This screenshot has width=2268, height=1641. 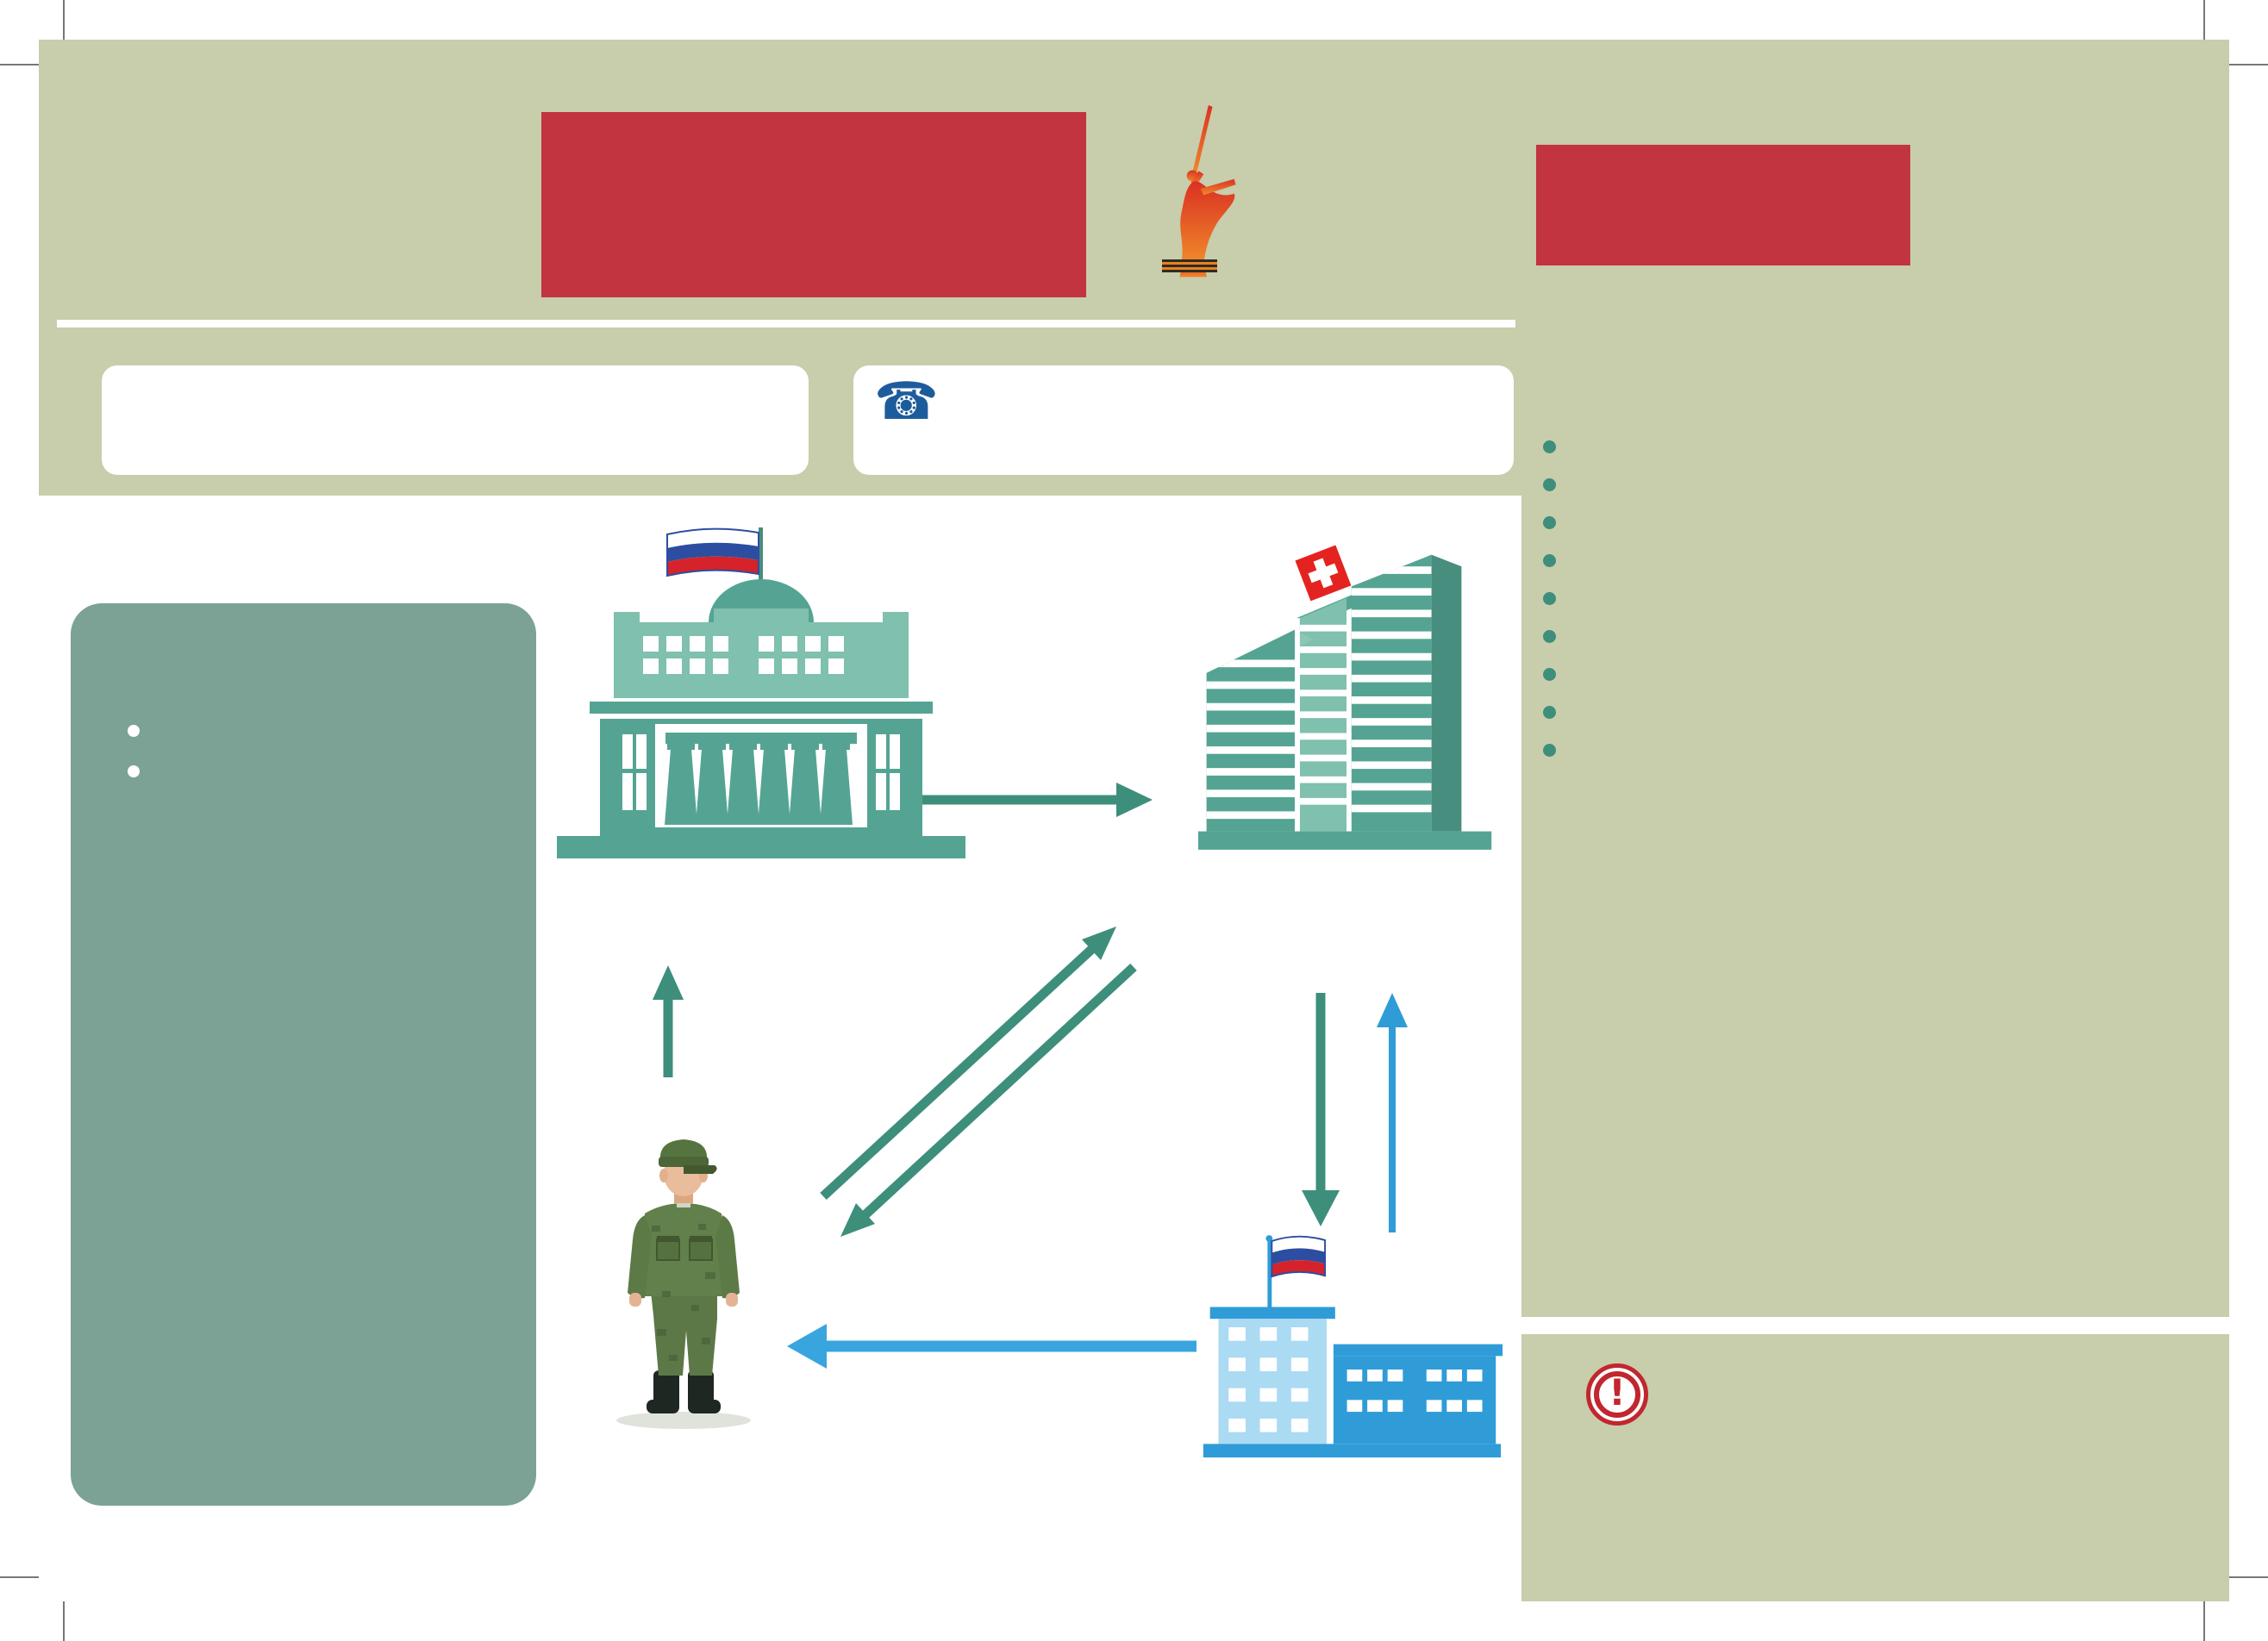 What do you see at coordinates (786, 324) in the screenshot?
I see `header-divider` at bounding box center [786, 324].